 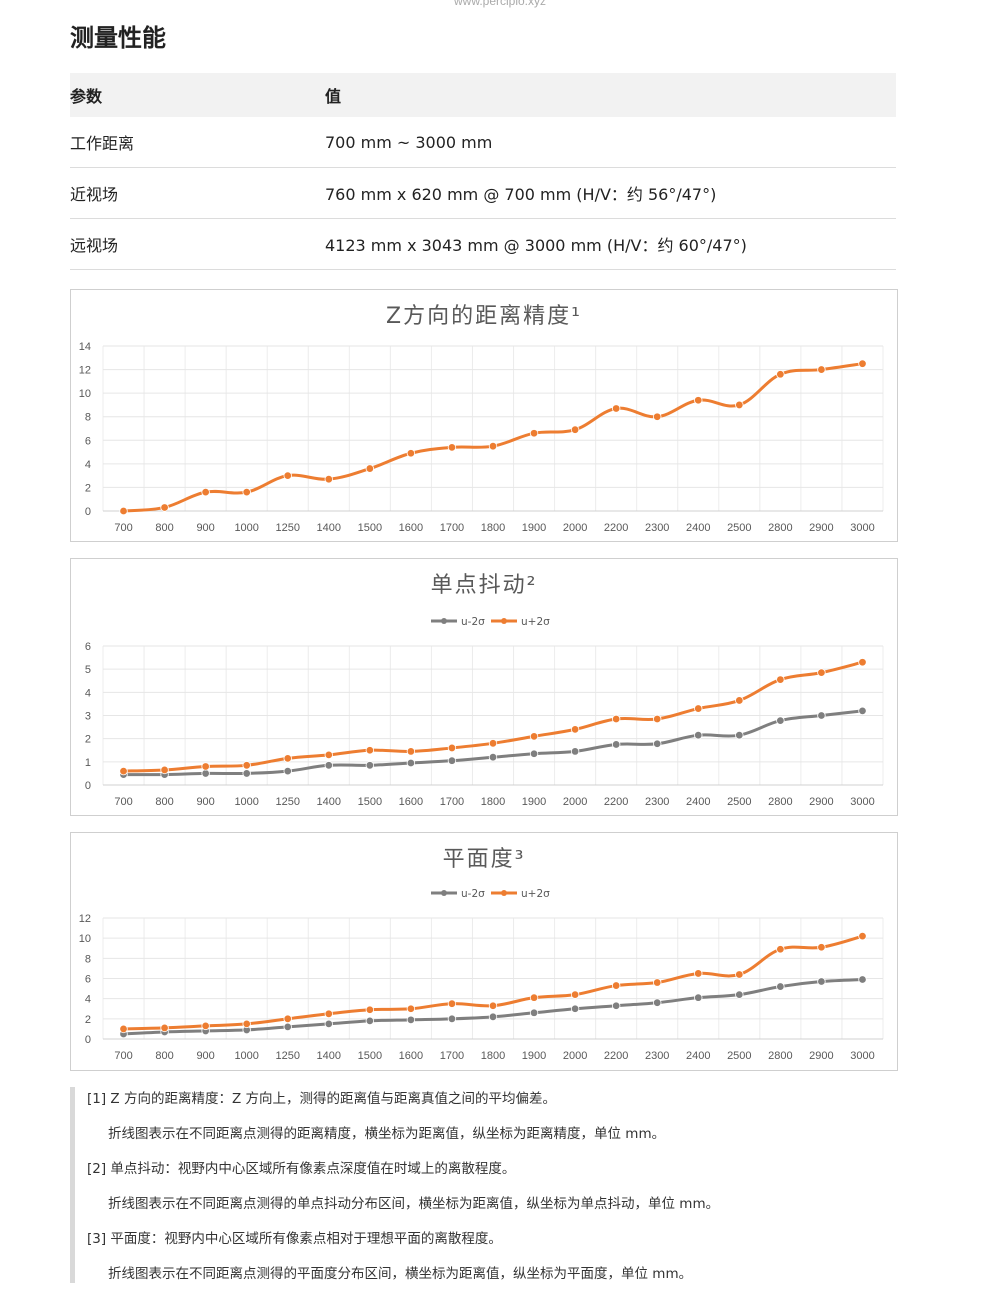 What do you see at coordinates (164, 1056) in the screenshot?
I see `x-tick-label: 800` at bounding box center [164, 1056].